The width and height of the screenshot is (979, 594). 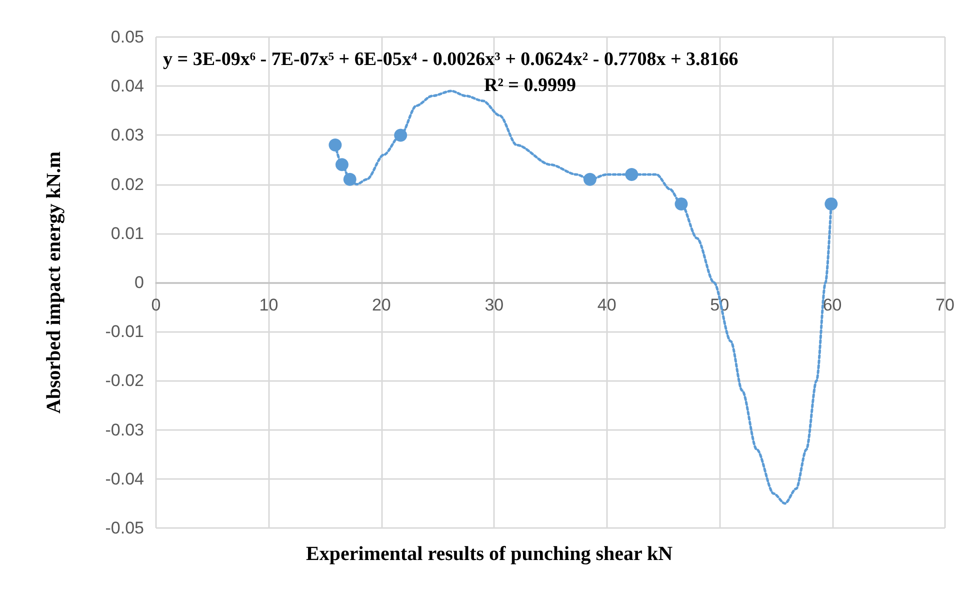 I want to click on y-tick-label: -0.03, so click(x=124, y=430).